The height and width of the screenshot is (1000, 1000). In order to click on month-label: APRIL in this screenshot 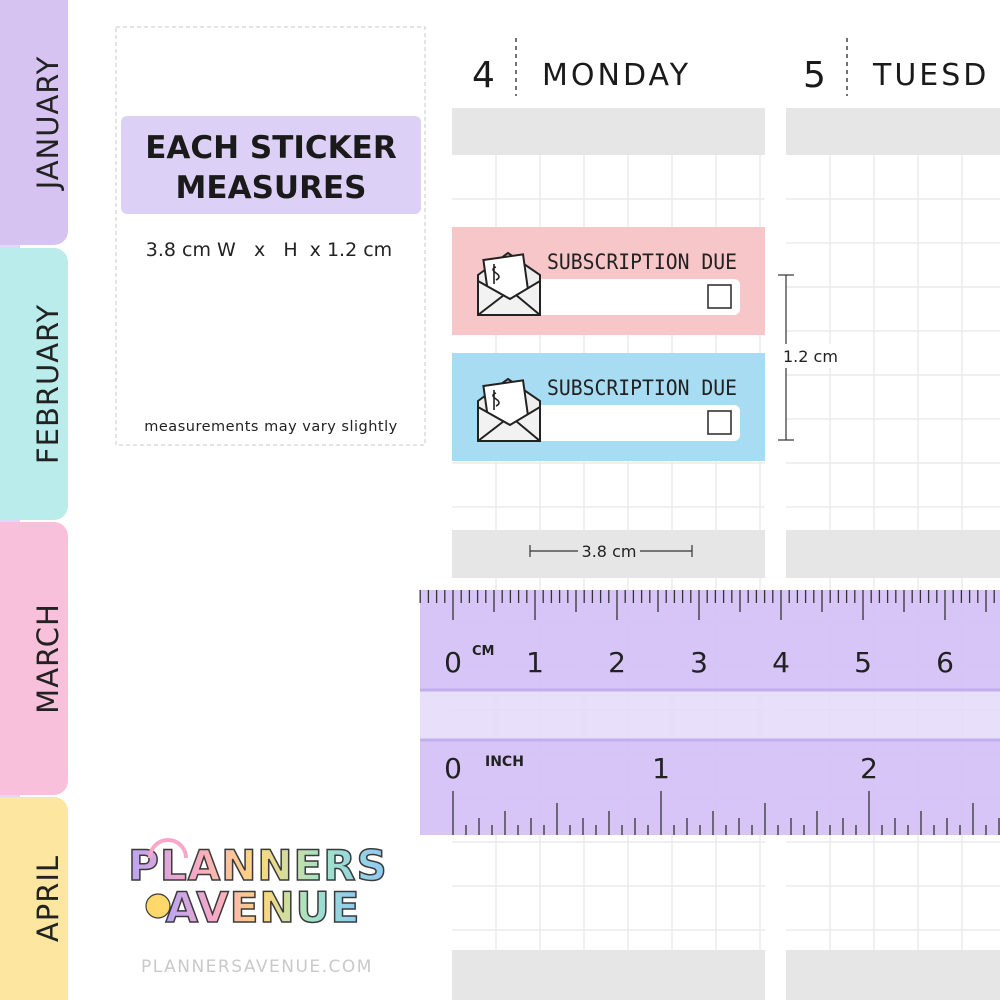, I will do `click(48, 898)`.